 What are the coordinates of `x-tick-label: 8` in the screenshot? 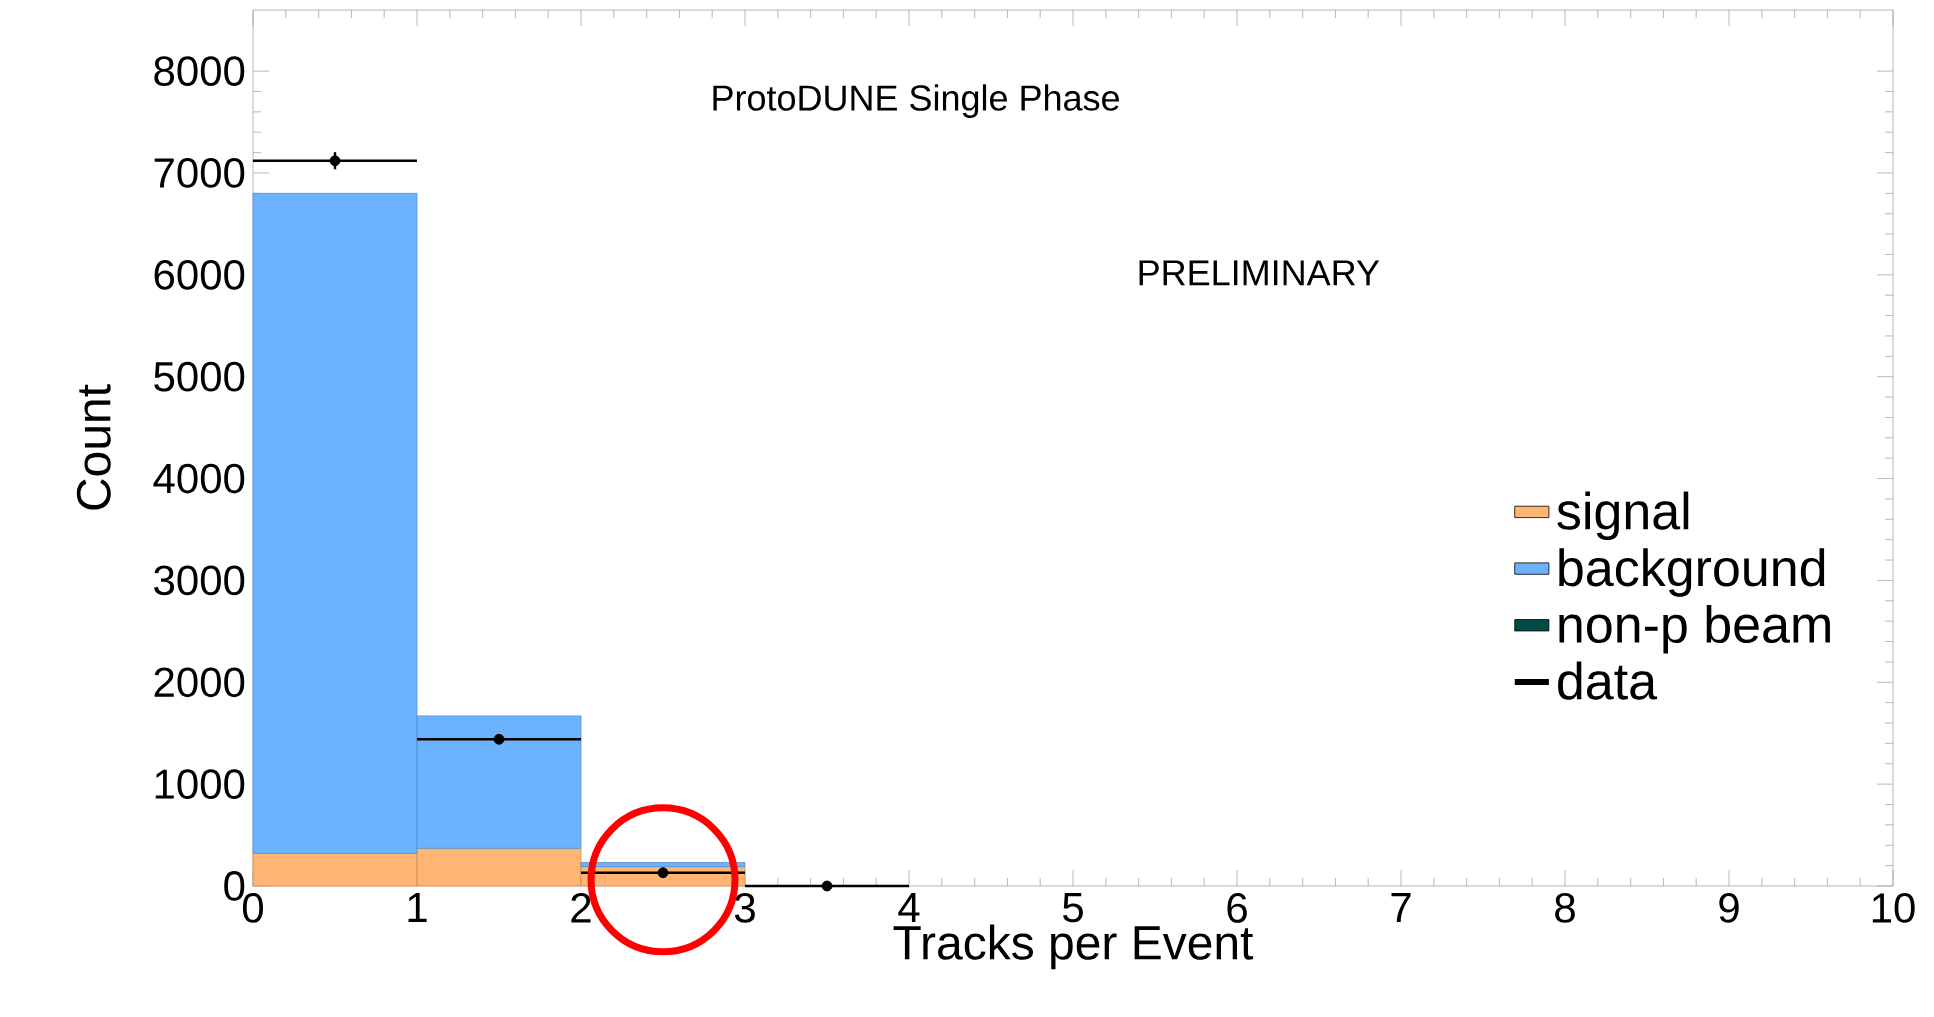 It's located at (1565, 908).